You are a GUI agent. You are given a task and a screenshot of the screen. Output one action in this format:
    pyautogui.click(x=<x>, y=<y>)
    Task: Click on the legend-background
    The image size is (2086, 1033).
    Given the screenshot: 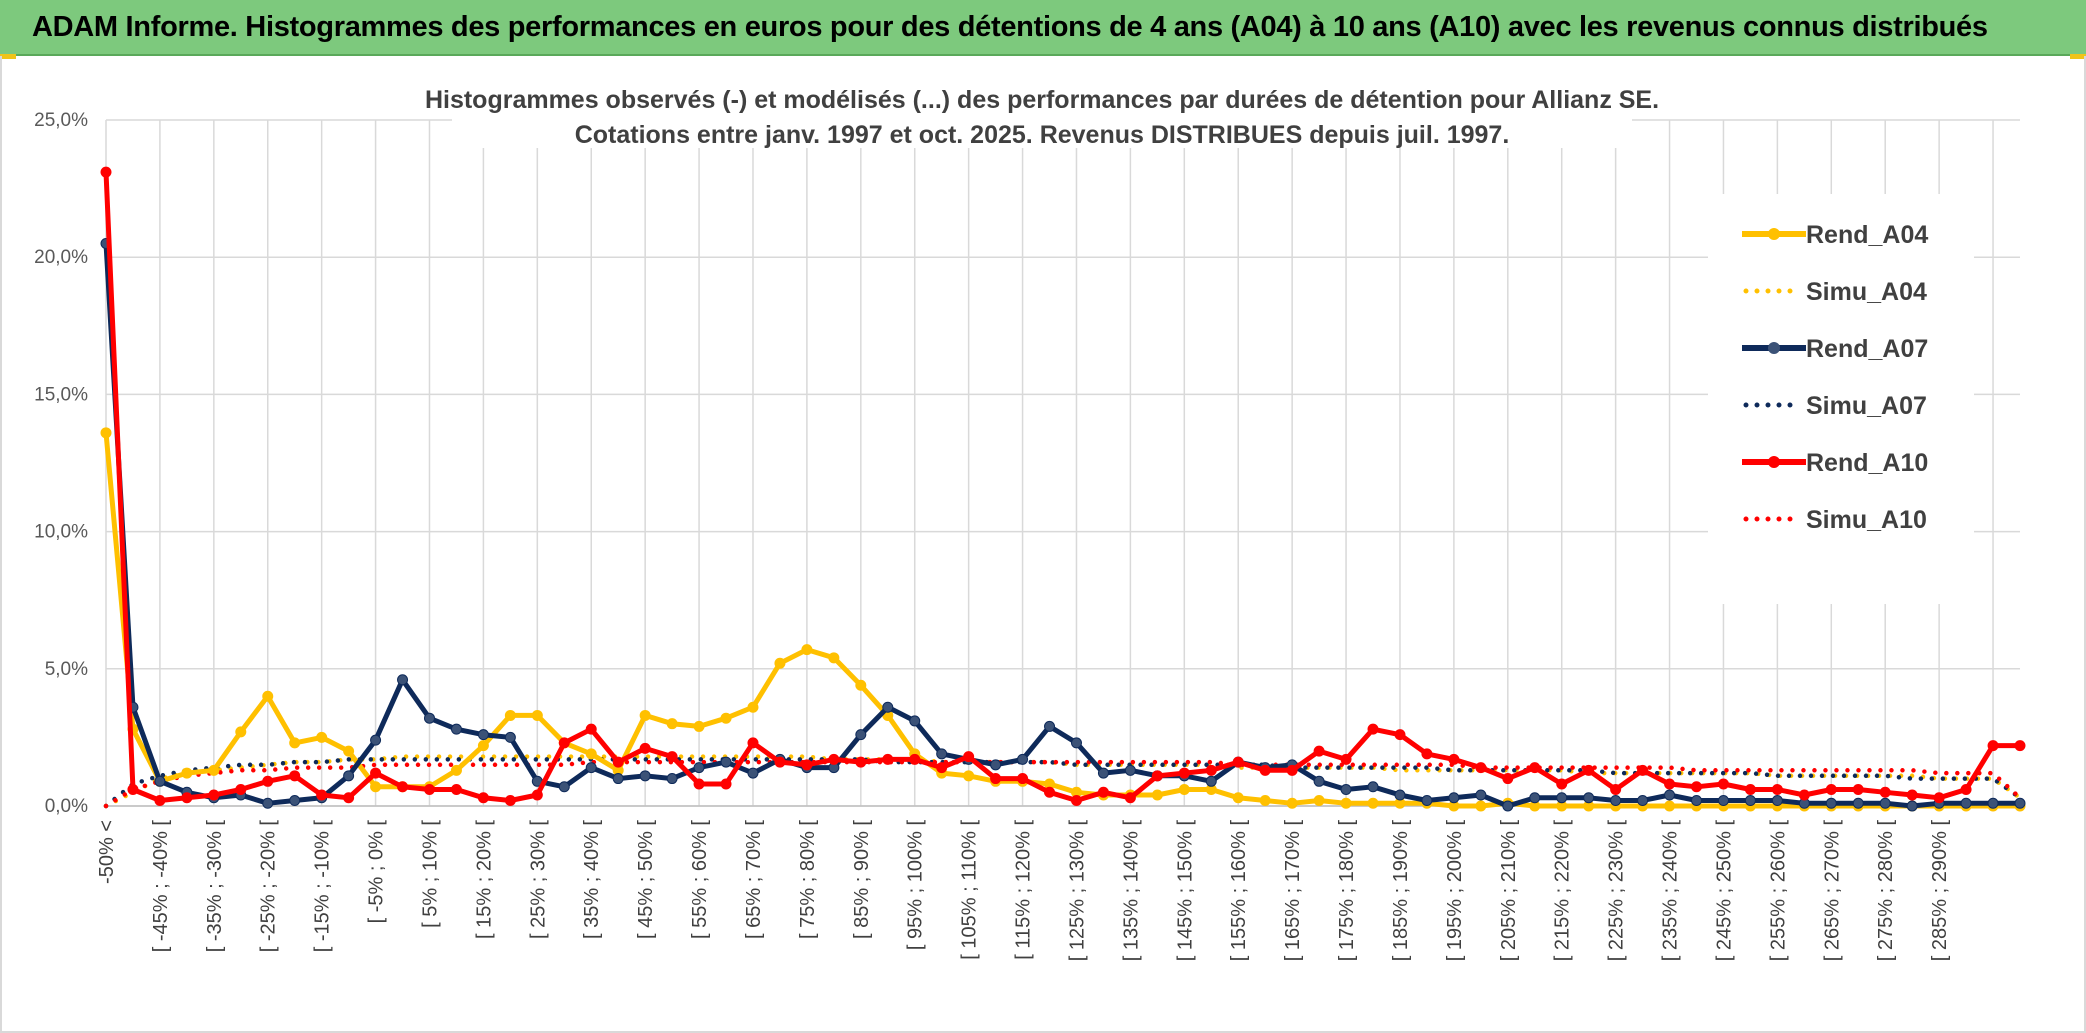 What is the action you would take?
    pyautogui.click(x=1841, y=399)
    